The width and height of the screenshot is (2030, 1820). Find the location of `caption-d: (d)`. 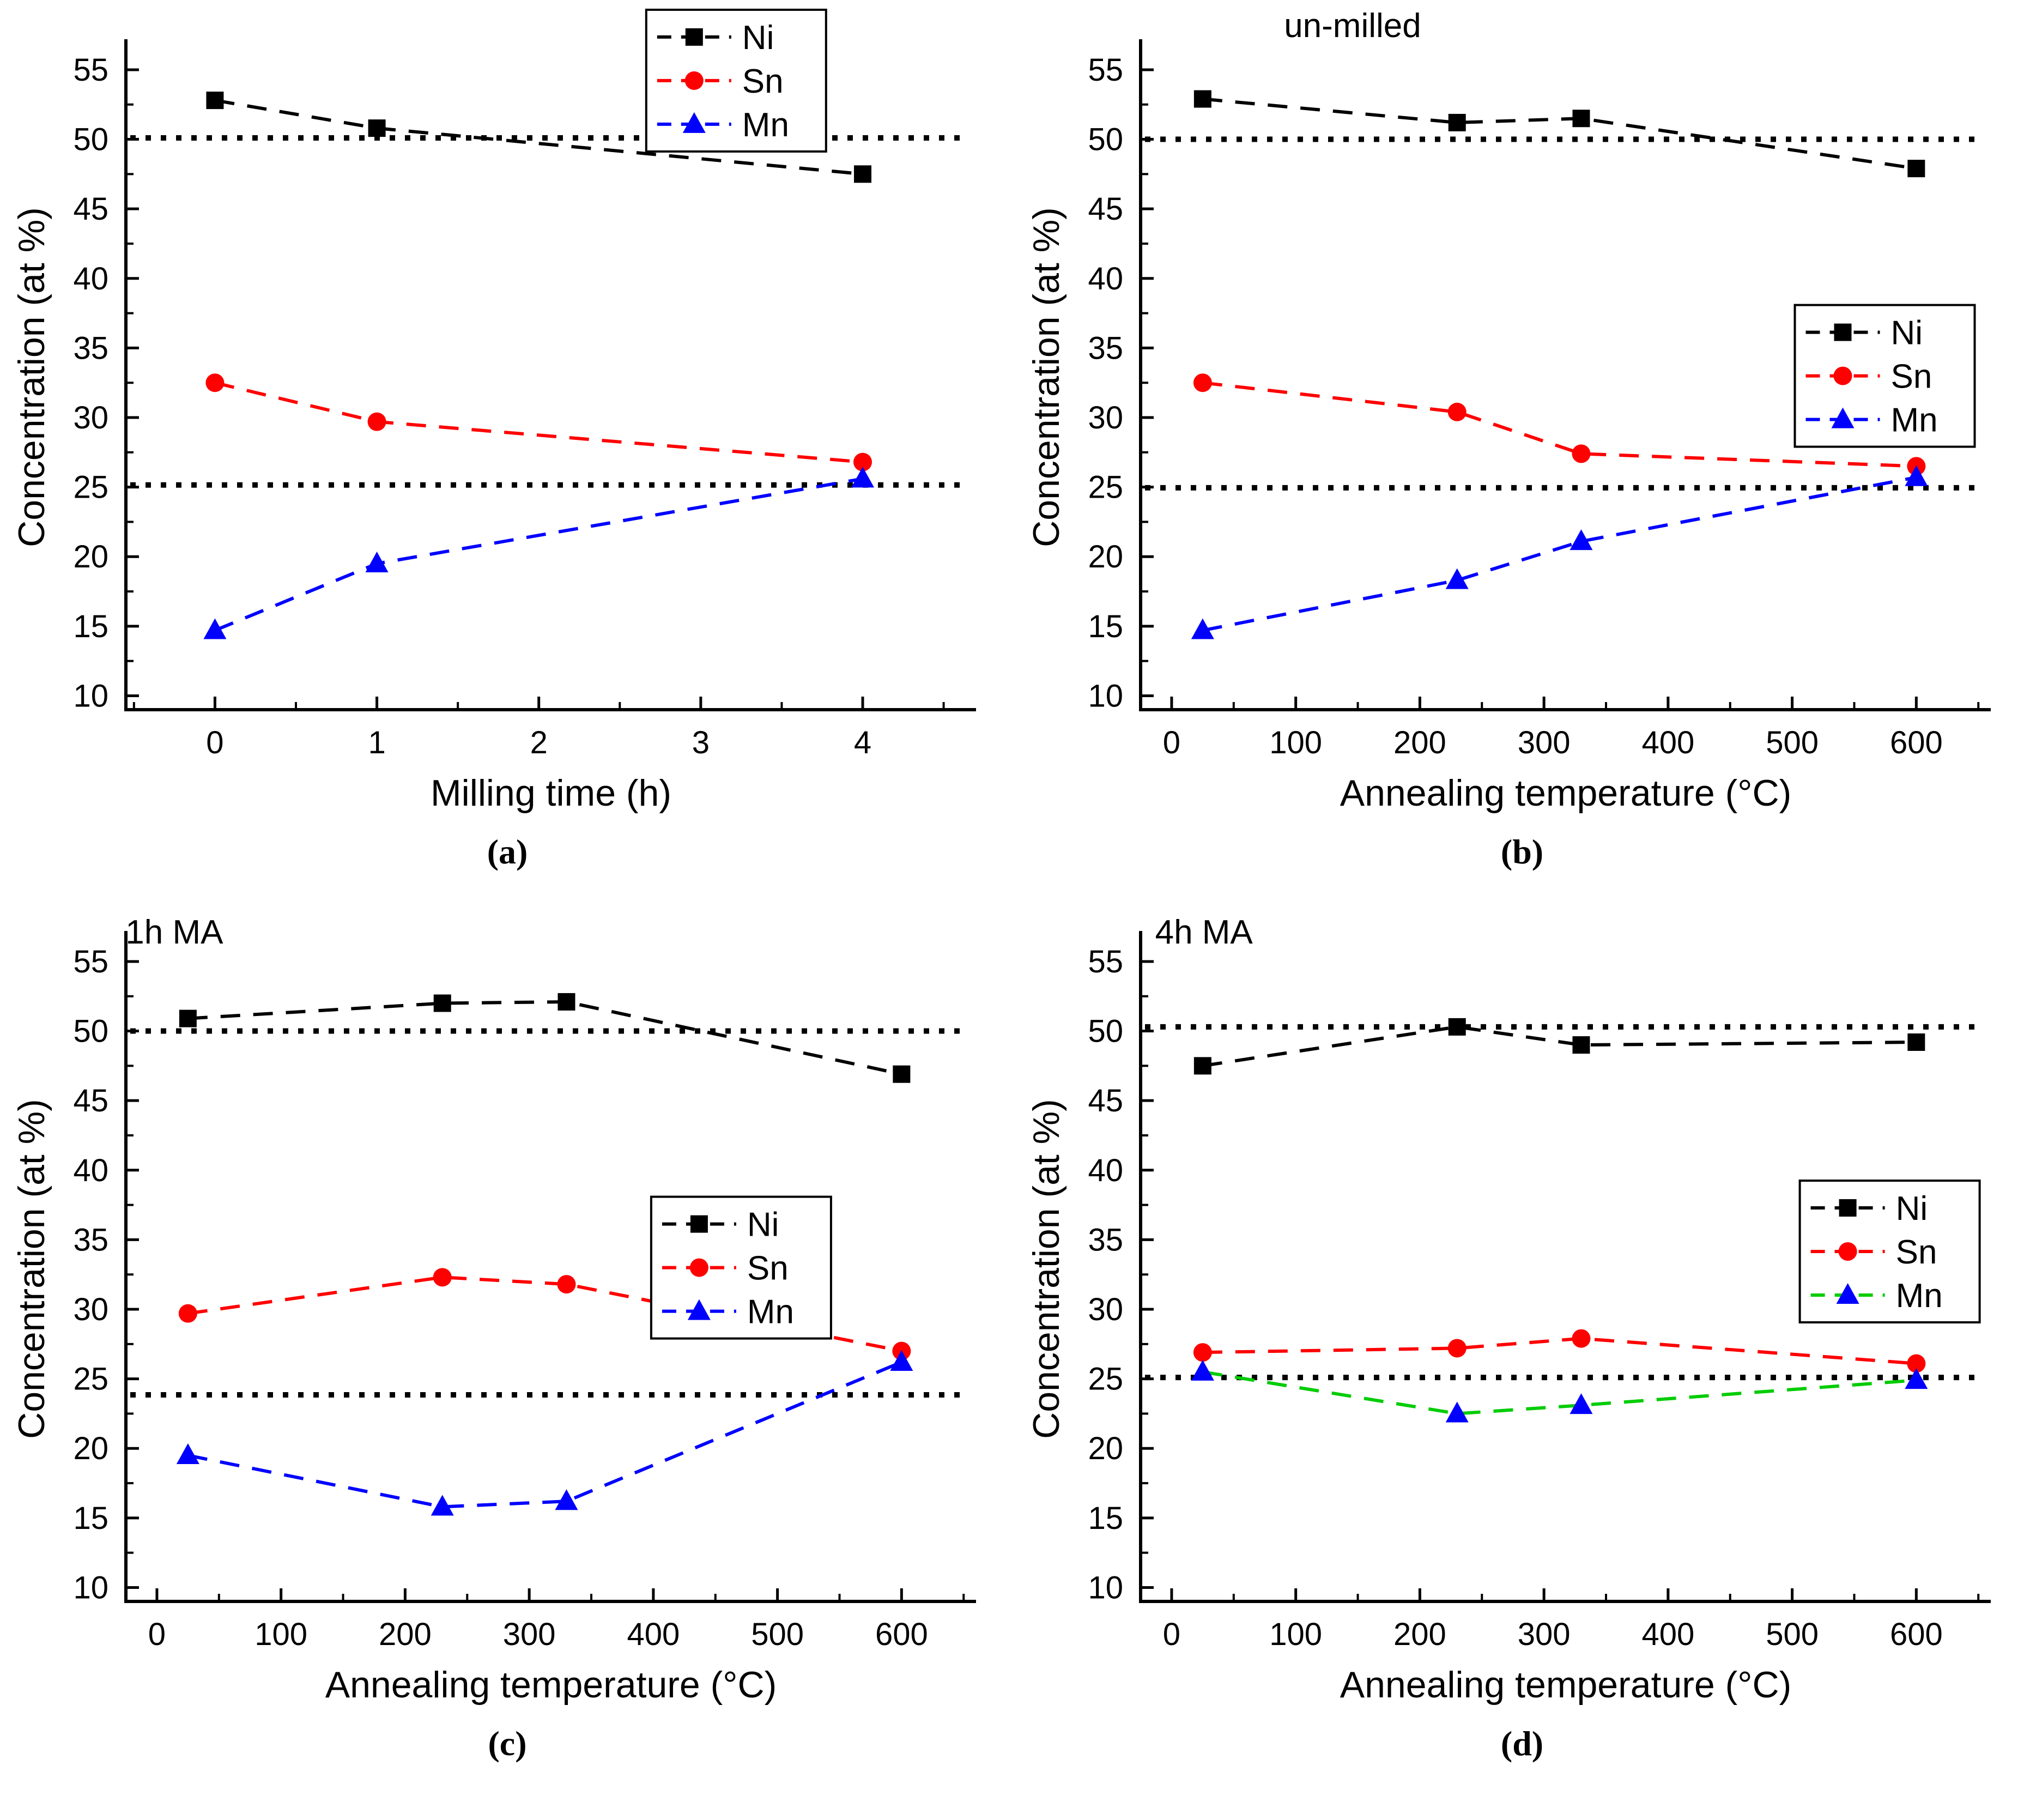

caption-d: (d) is located at coordinates (1522, 1743).